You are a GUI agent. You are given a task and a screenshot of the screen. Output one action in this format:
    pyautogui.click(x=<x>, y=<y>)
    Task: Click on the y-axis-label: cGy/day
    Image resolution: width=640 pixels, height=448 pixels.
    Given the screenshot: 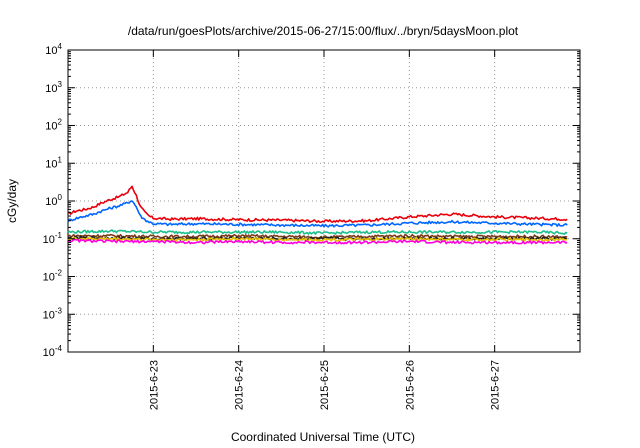 What is the action you would take?
    pyautogui.click(x=12, y=201)
    